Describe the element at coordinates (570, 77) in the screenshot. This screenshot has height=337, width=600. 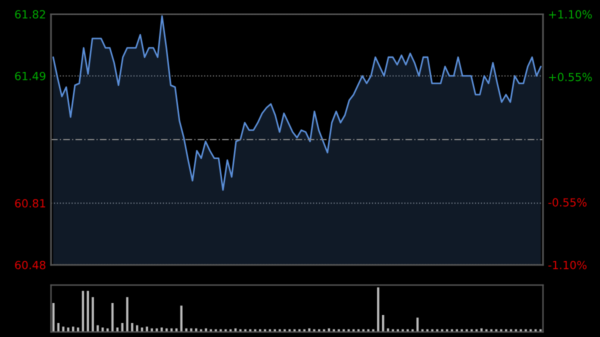
I see `y2-tick-label: +0.55%` at that location.